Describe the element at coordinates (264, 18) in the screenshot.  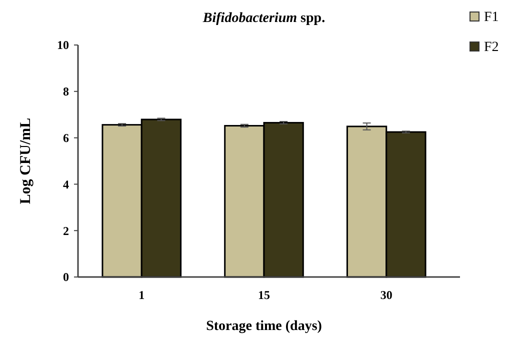
I see `chart-title: Bifidobacterium spp.` at that location.